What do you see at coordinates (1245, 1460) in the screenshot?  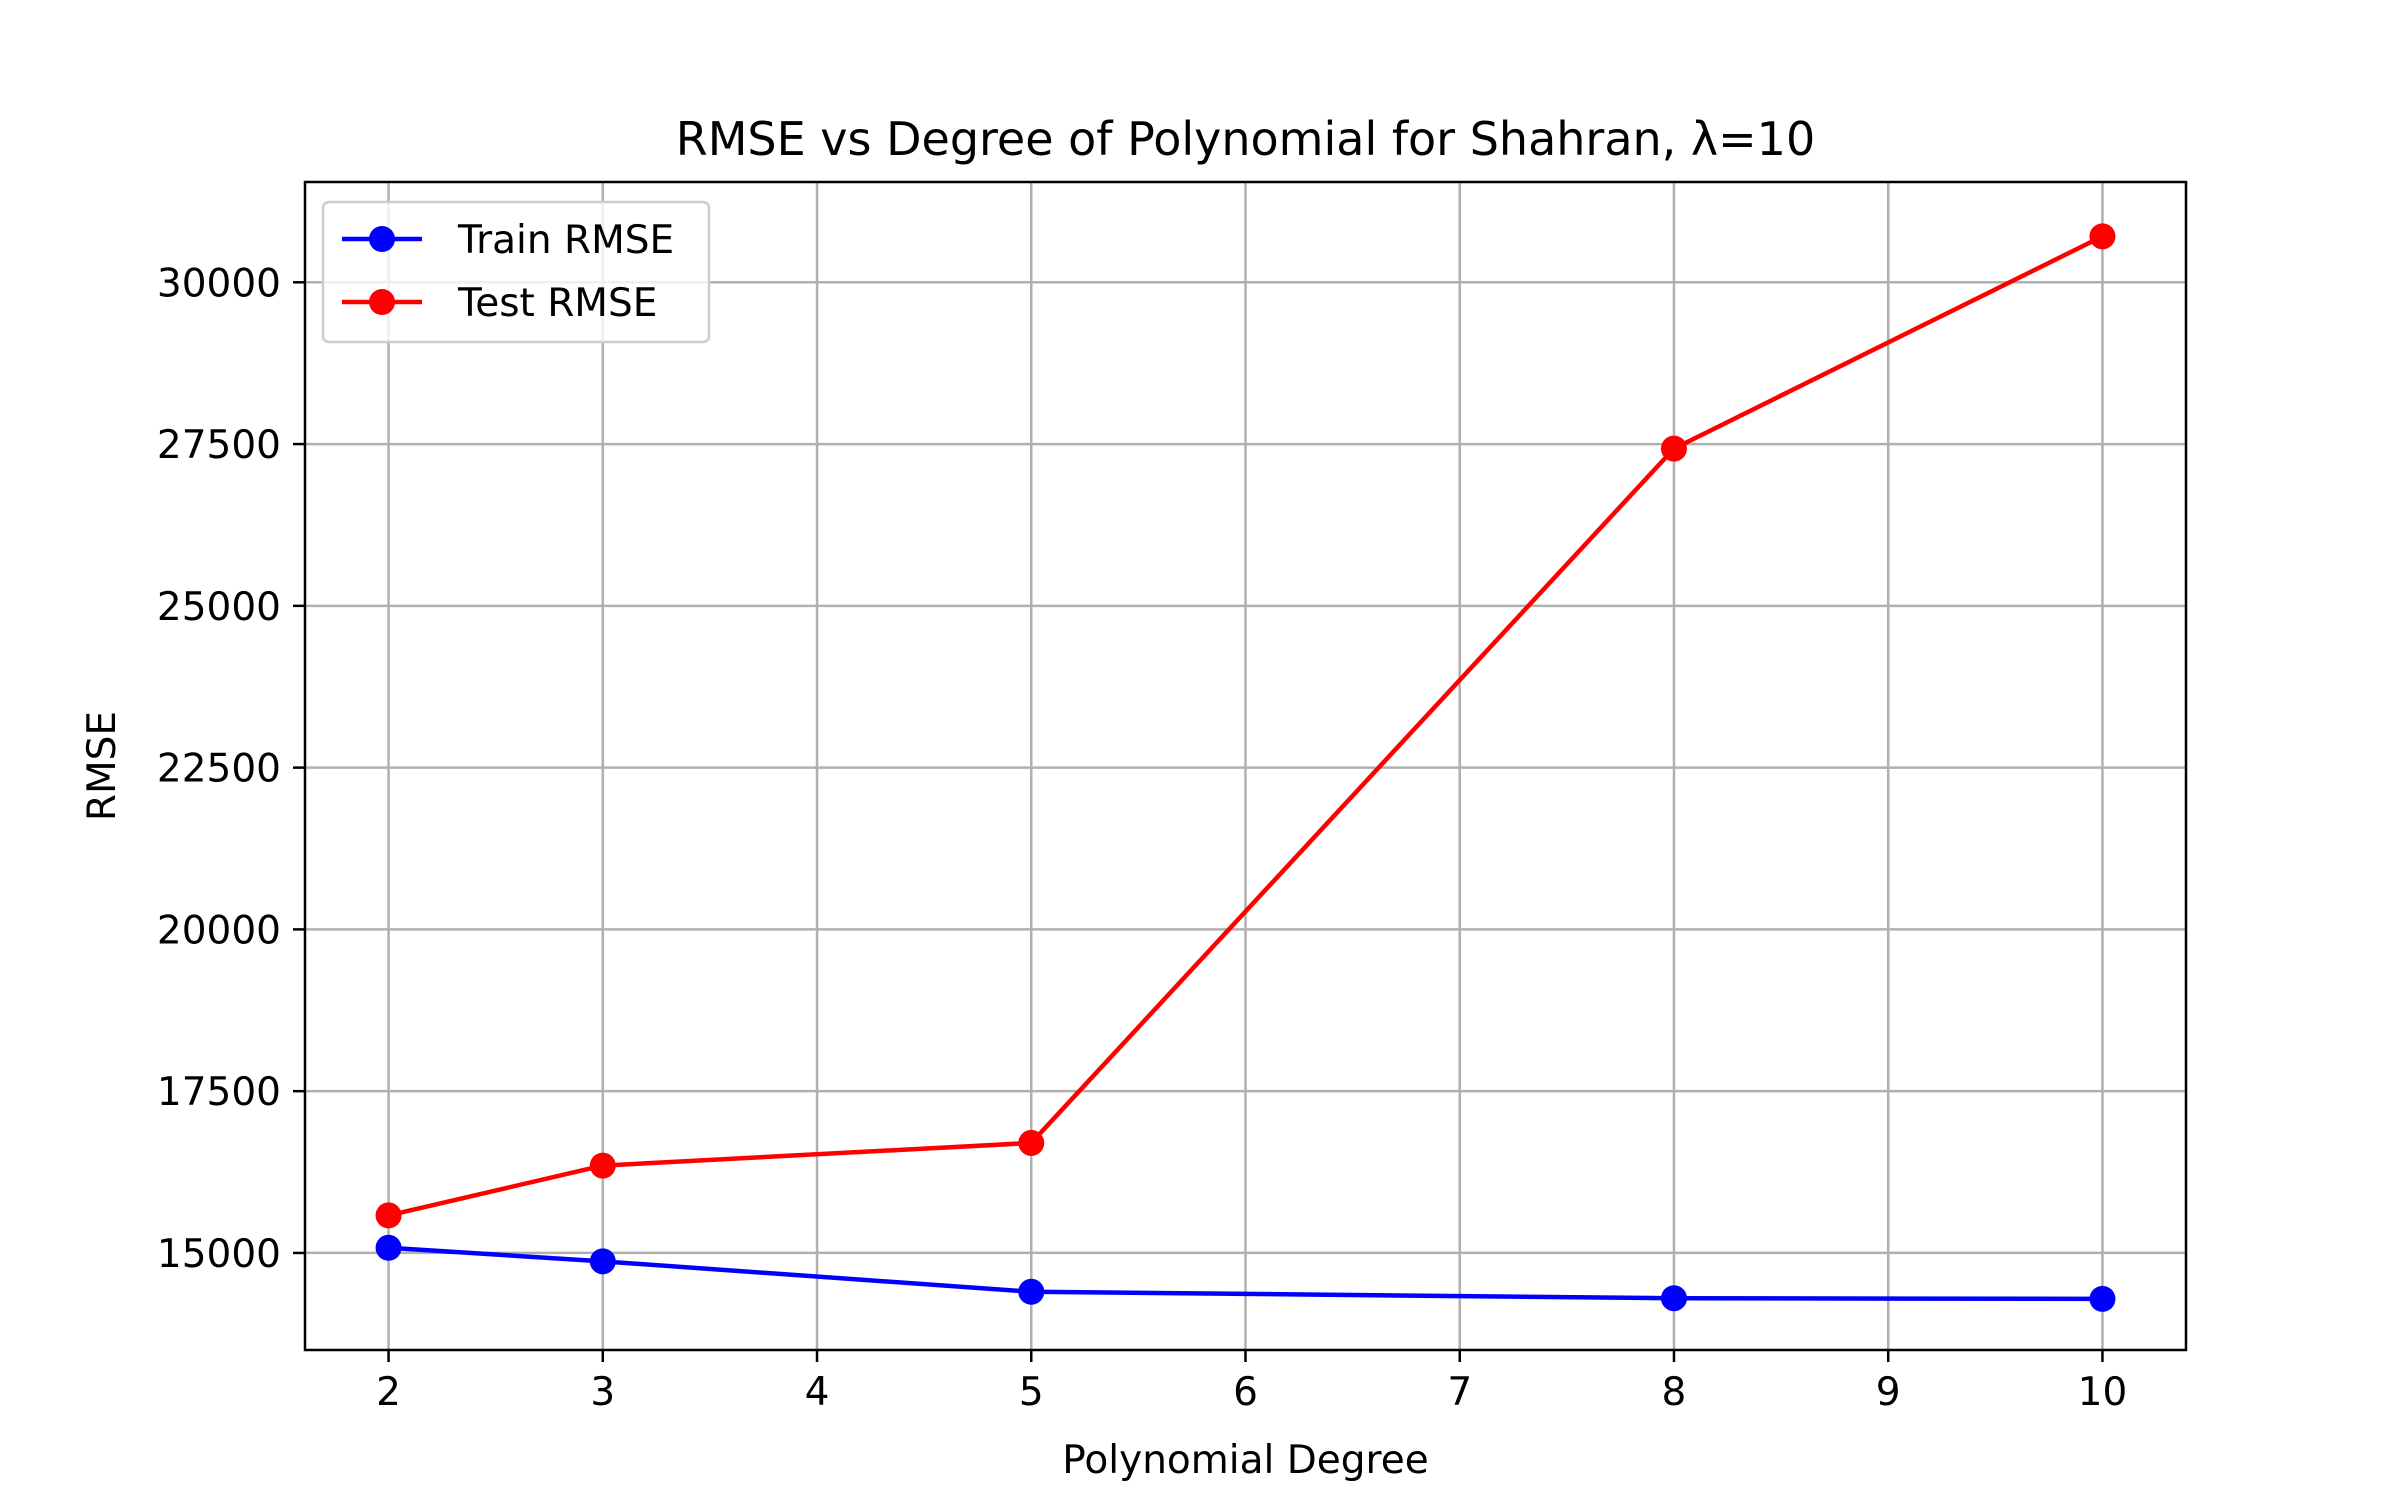 I see `x-axis-label: Polynomial Degree` at bounding box center [1245, 1460].